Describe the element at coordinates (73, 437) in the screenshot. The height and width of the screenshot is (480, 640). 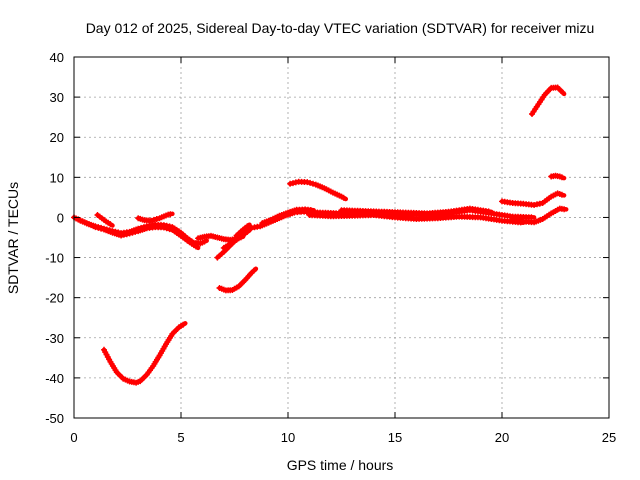
I see `x-tick-label: 0` at that location.